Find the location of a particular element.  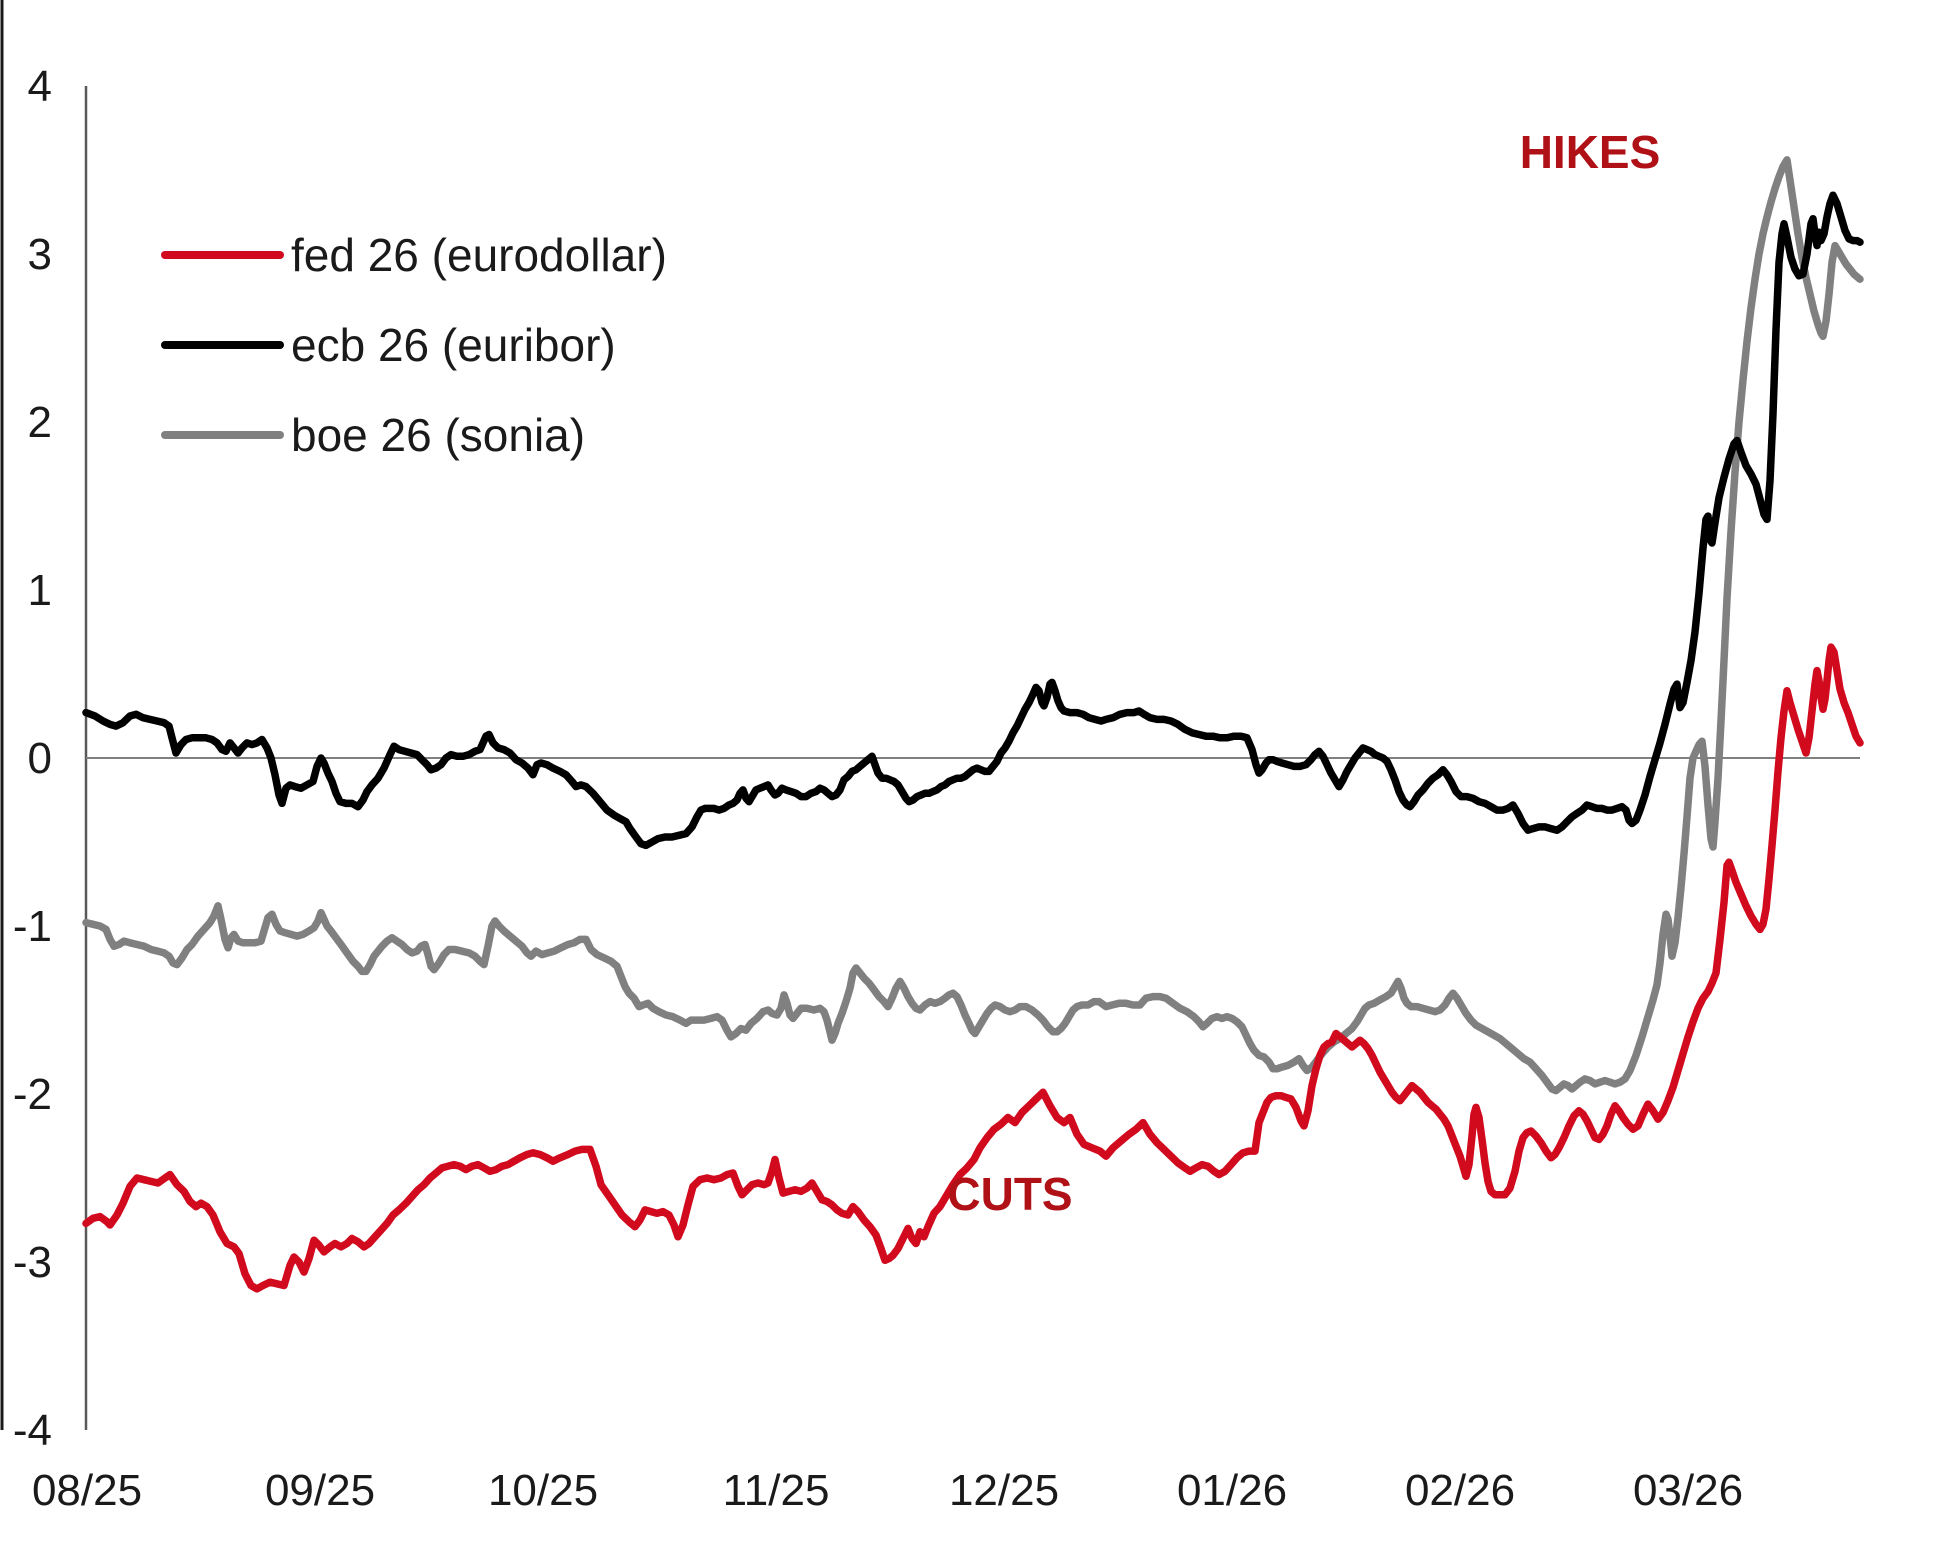

chart-frame is located at coordinates (44, 715).